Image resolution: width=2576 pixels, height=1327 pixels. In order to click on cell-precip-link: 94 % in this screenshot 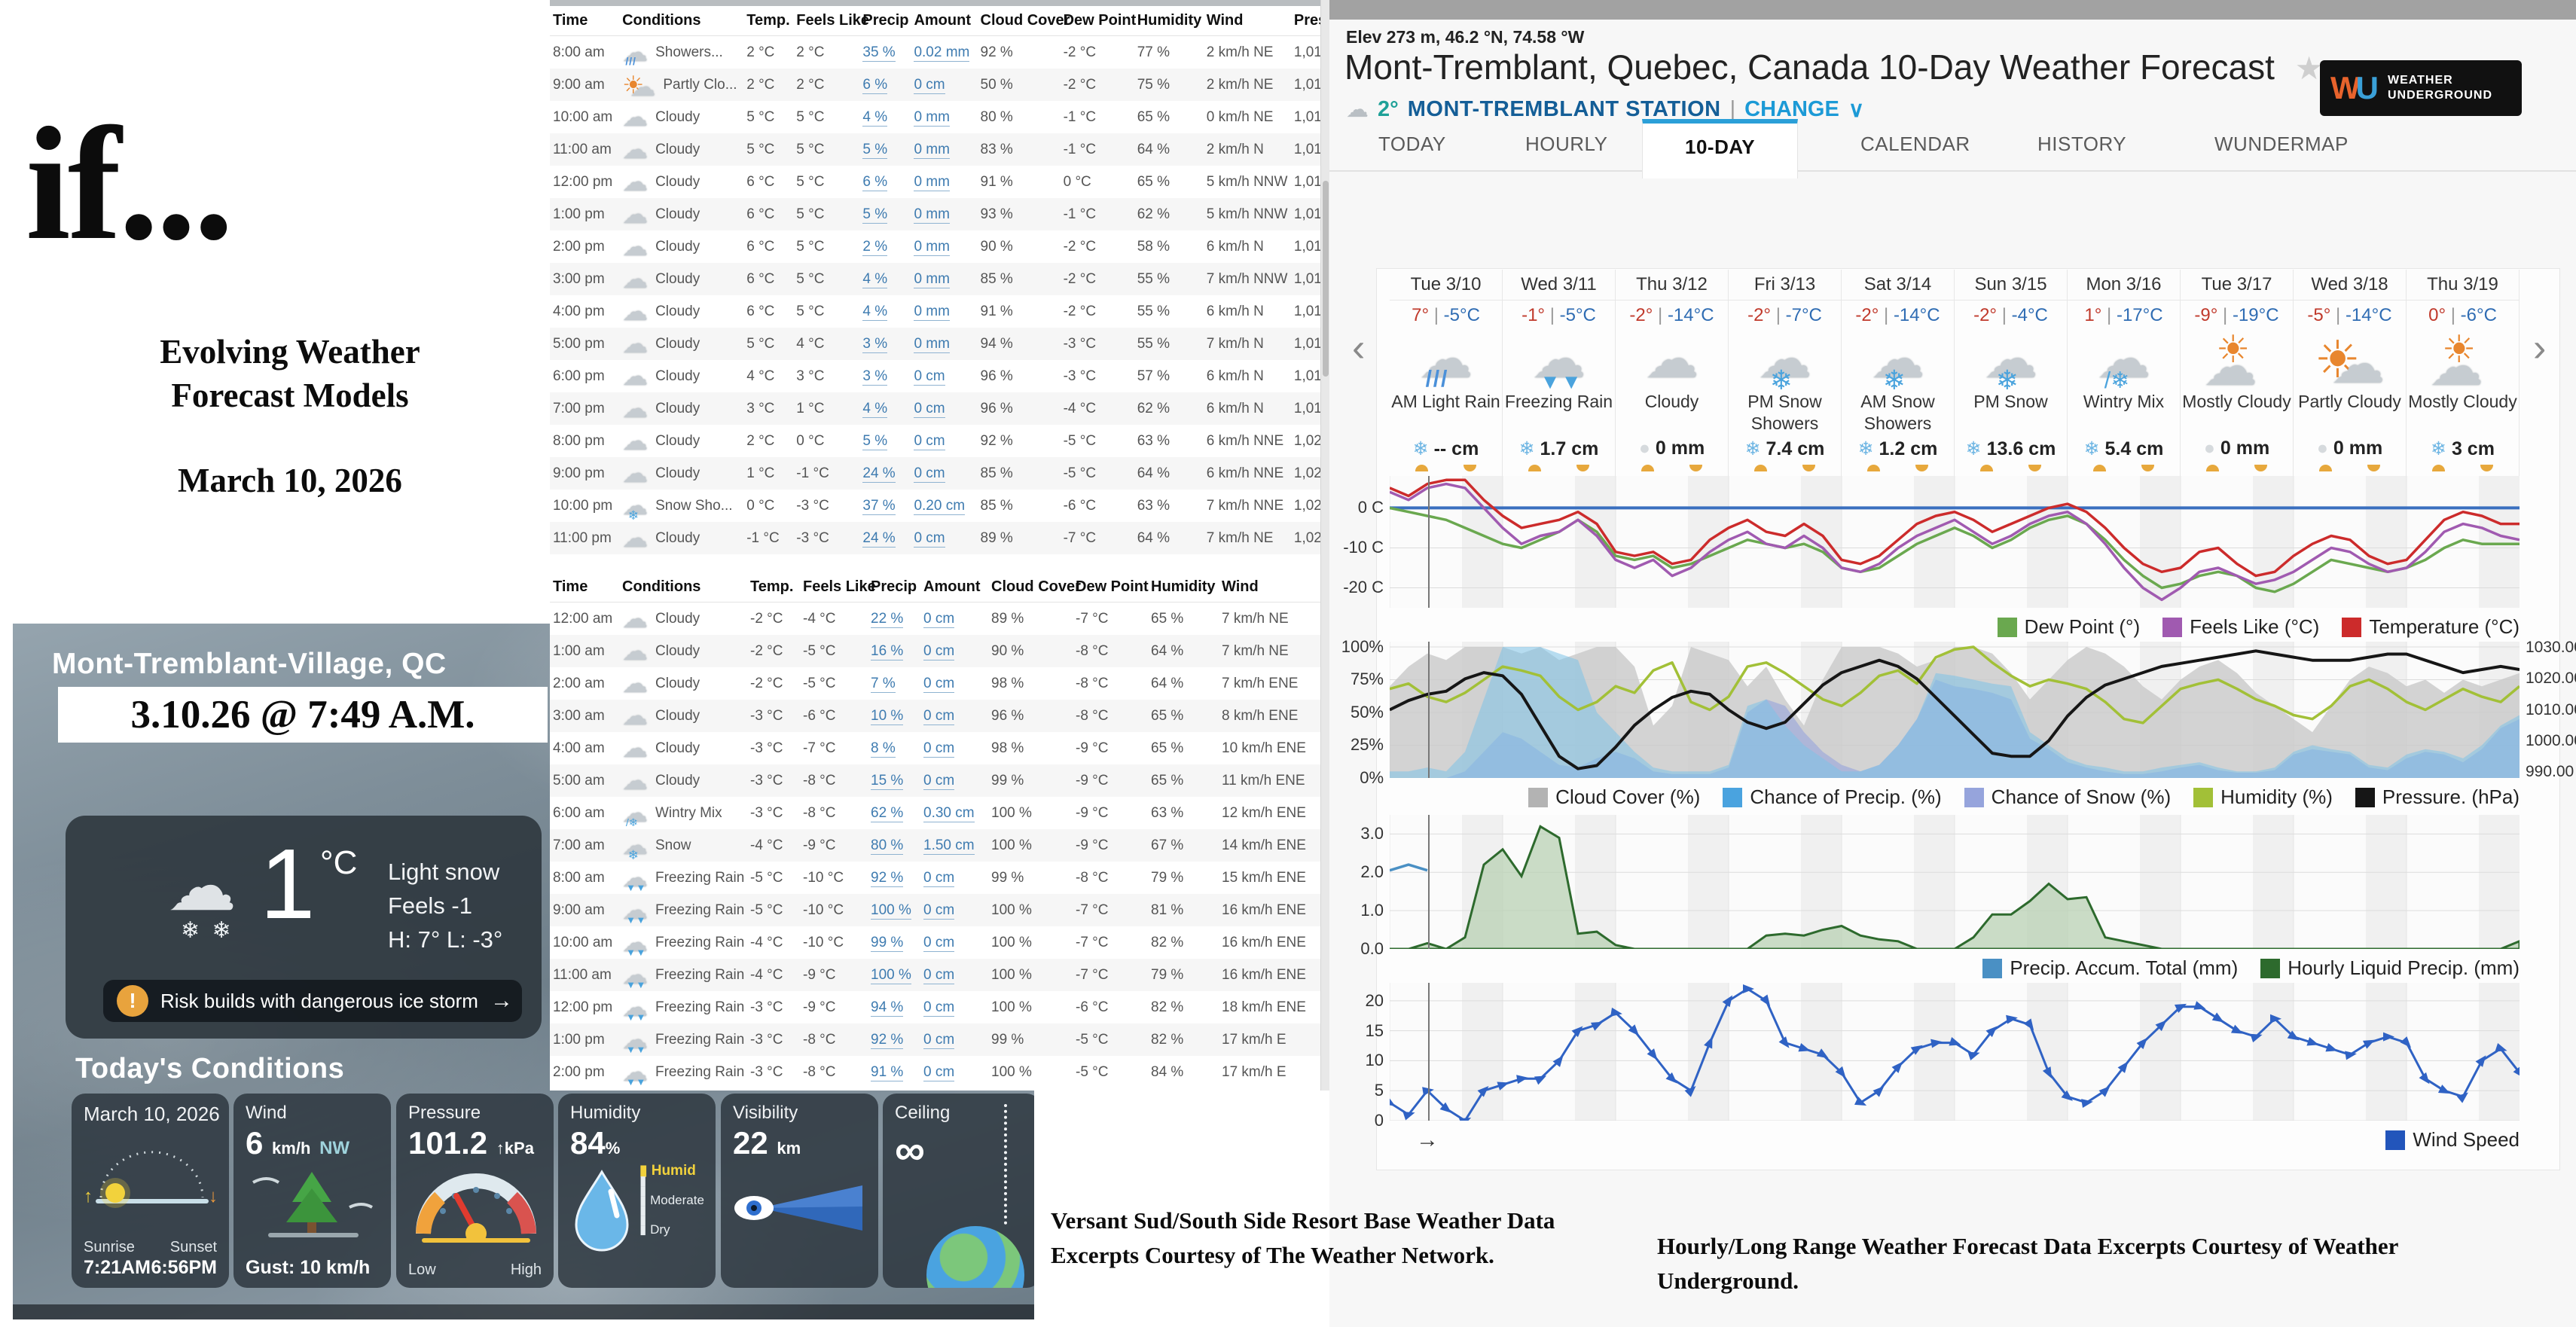, I will do `click(888, 1008)`.